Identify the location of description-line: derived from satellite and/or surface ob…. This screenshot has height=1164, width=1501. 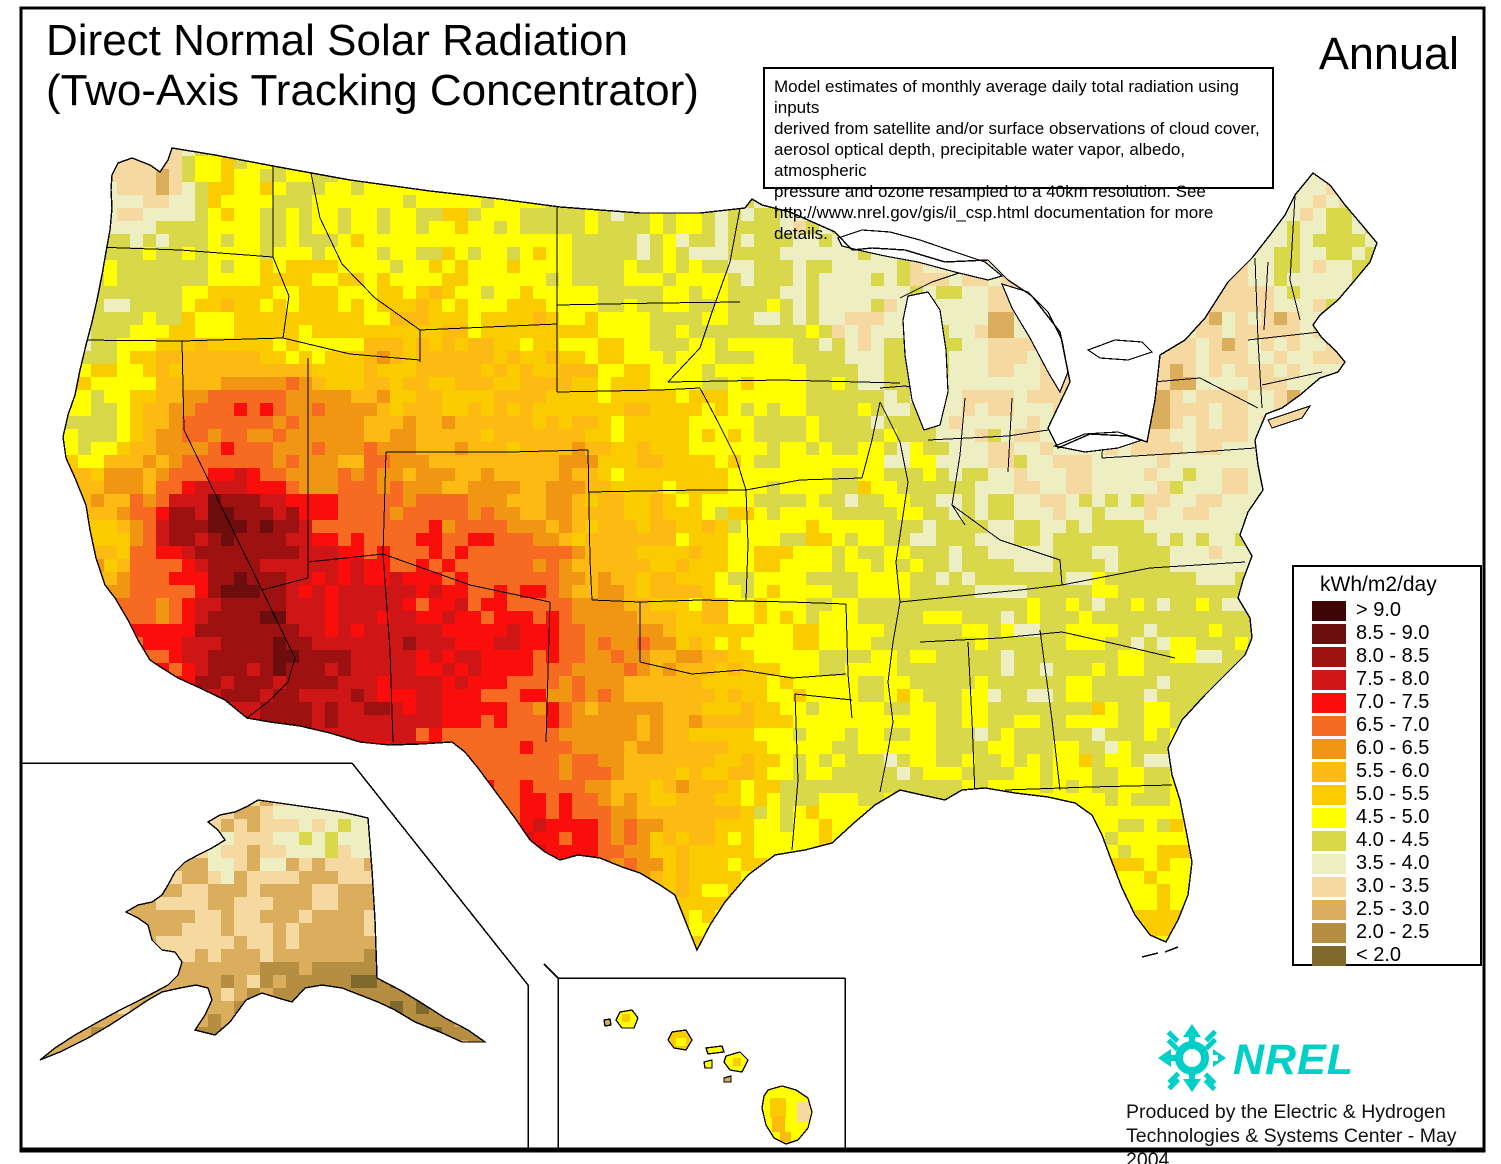
(1017, 128).